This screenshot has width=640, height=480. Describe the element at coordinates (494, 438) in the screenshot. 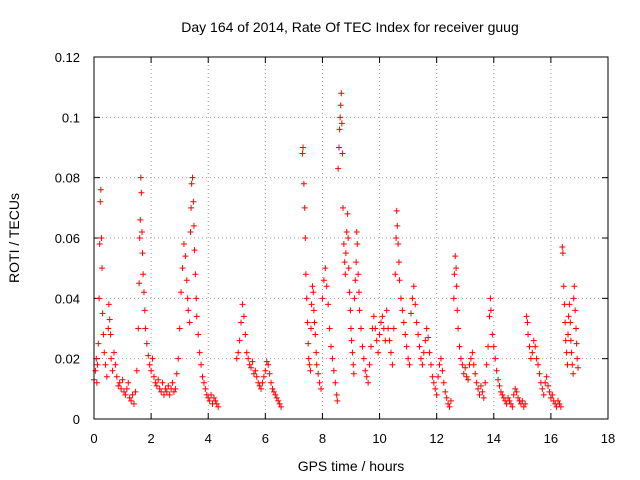

I see `x-tick-label: 14` at that location.